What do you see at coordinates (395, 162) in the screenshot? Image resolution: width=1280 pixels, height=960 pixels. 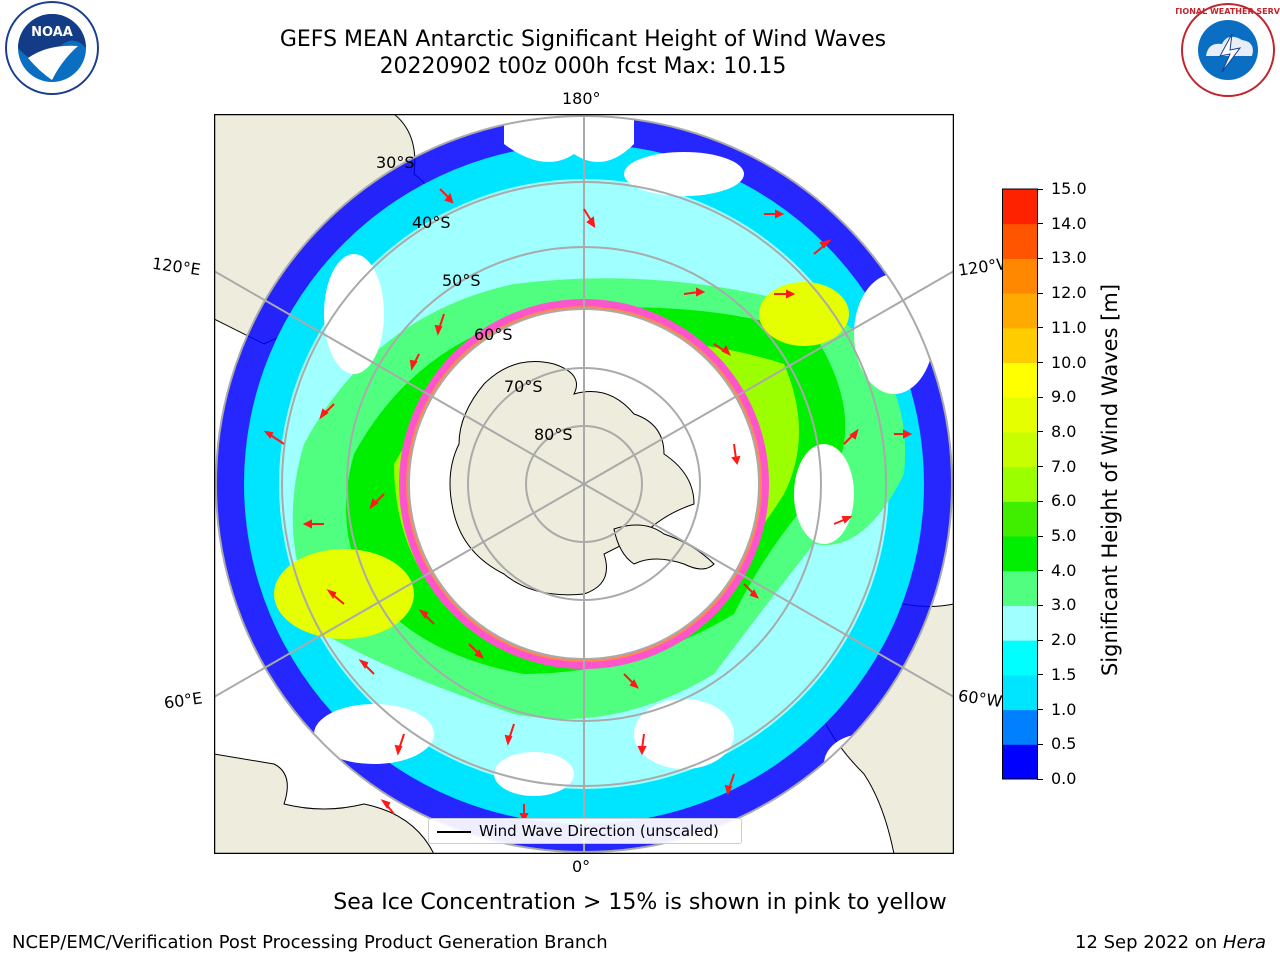 I see `lat-label-30s: 30°S` at bounding box center [395, 162].